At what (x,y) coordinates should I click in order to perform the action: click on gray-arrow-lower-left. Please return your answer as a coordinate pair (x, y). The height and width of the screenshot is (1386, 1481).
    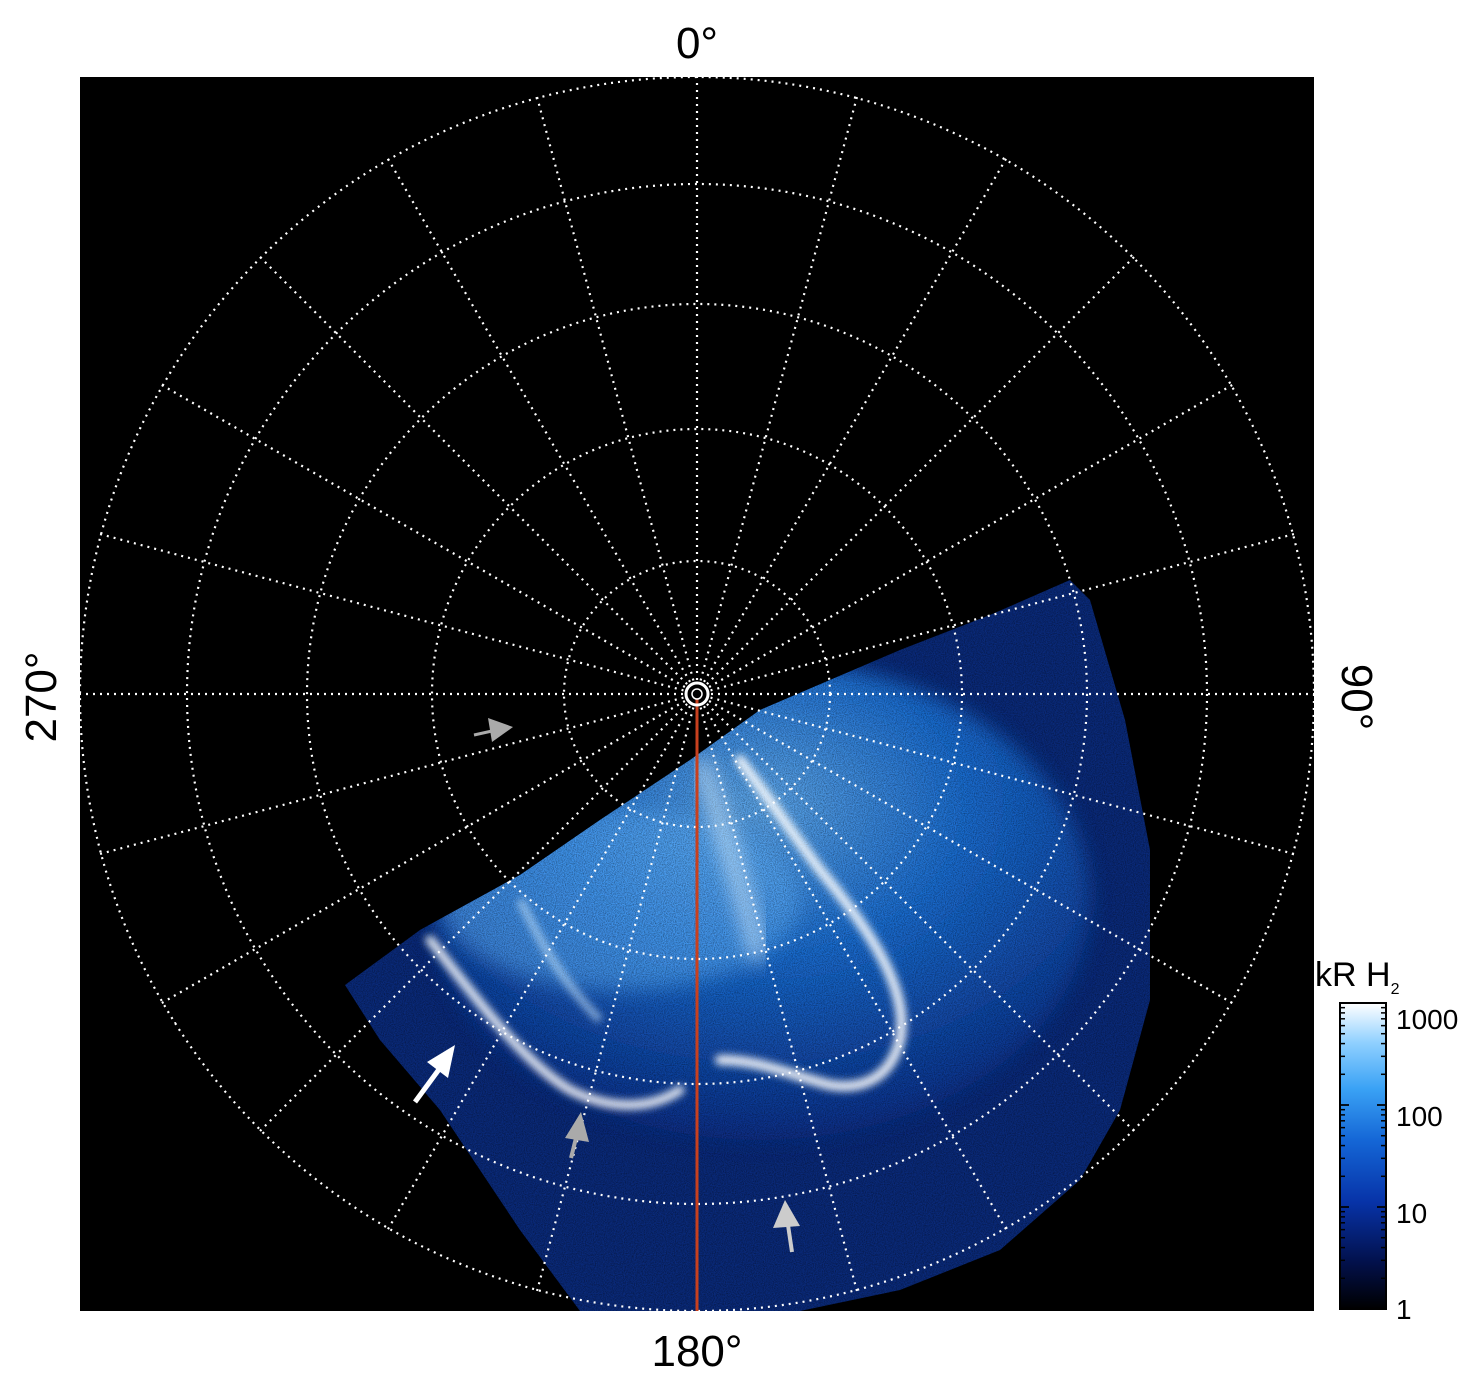
    Looking at the image, I should click on (577, 1135).